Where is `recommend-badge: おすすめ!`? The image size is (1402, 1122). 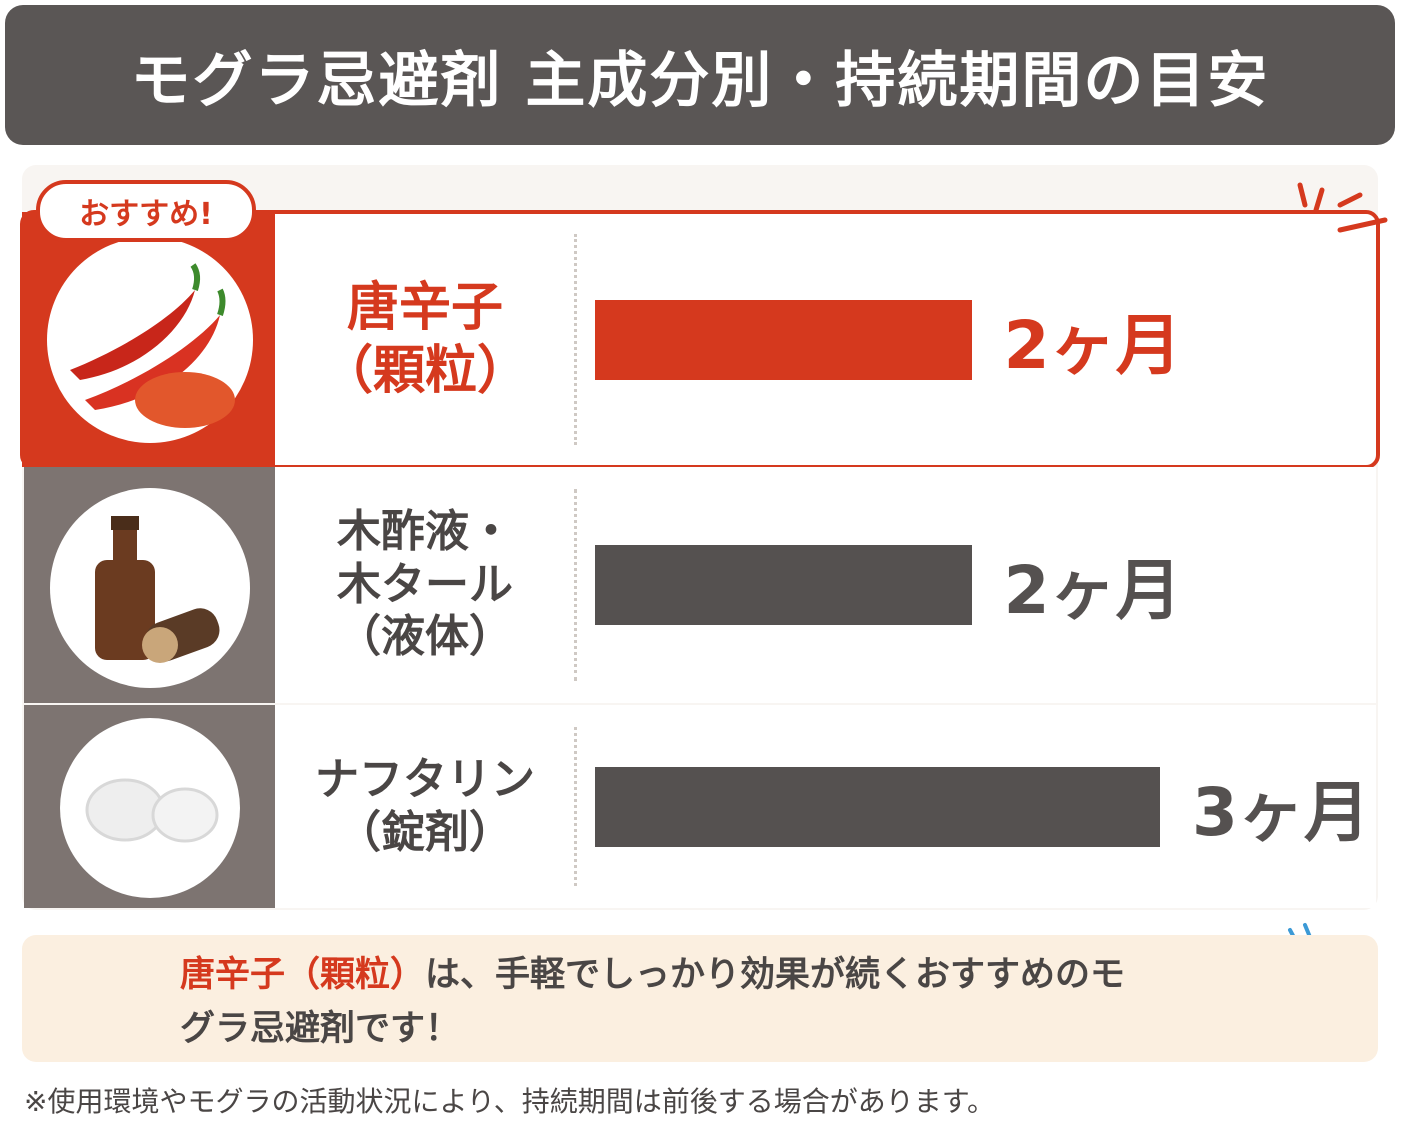 recommend-badge: おすすめ! is located at coordinates (146, 211).